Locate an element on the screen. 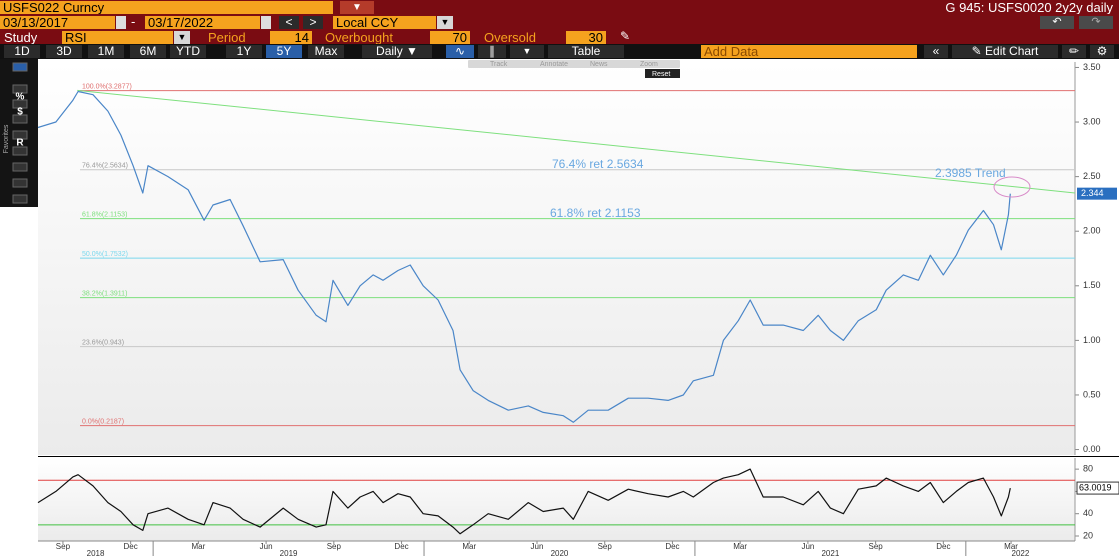 This screenshot has width=1119, height=556. redo-button: ↷ is located at coordinates (1096, 22).